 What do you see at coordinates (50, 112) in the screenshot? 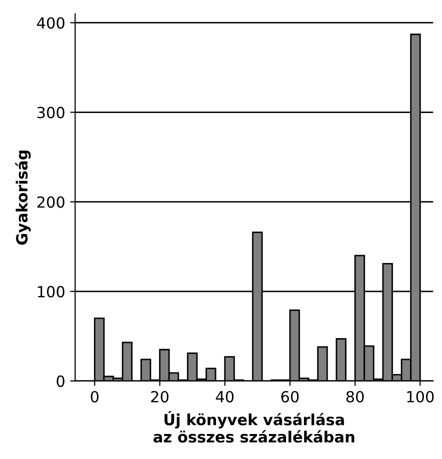
I see `y-tick-label: 300` at bounding box center [50, 112].